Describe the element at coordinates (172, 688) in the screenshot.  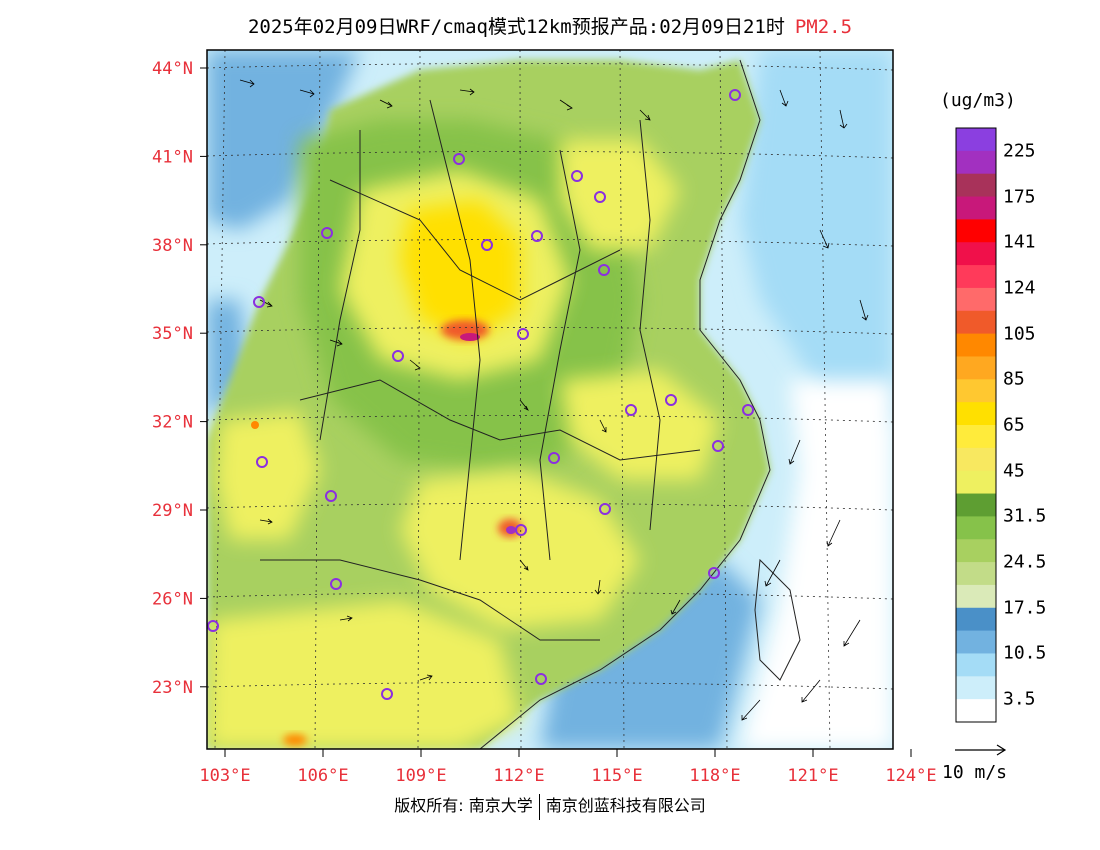
I see `lat-tick-label: 23°N` at that location.